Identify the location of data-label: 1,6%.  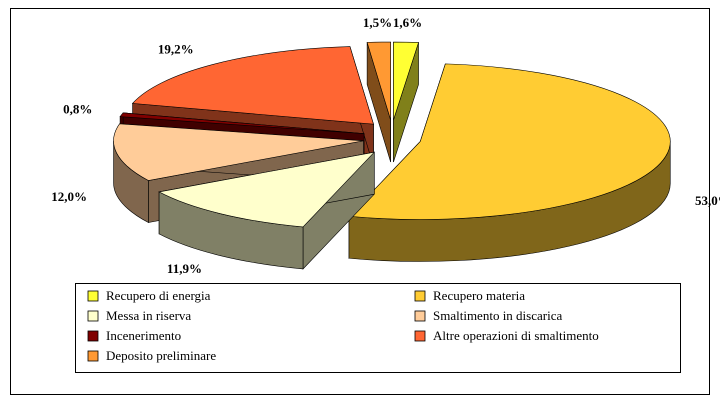
(407, 22).